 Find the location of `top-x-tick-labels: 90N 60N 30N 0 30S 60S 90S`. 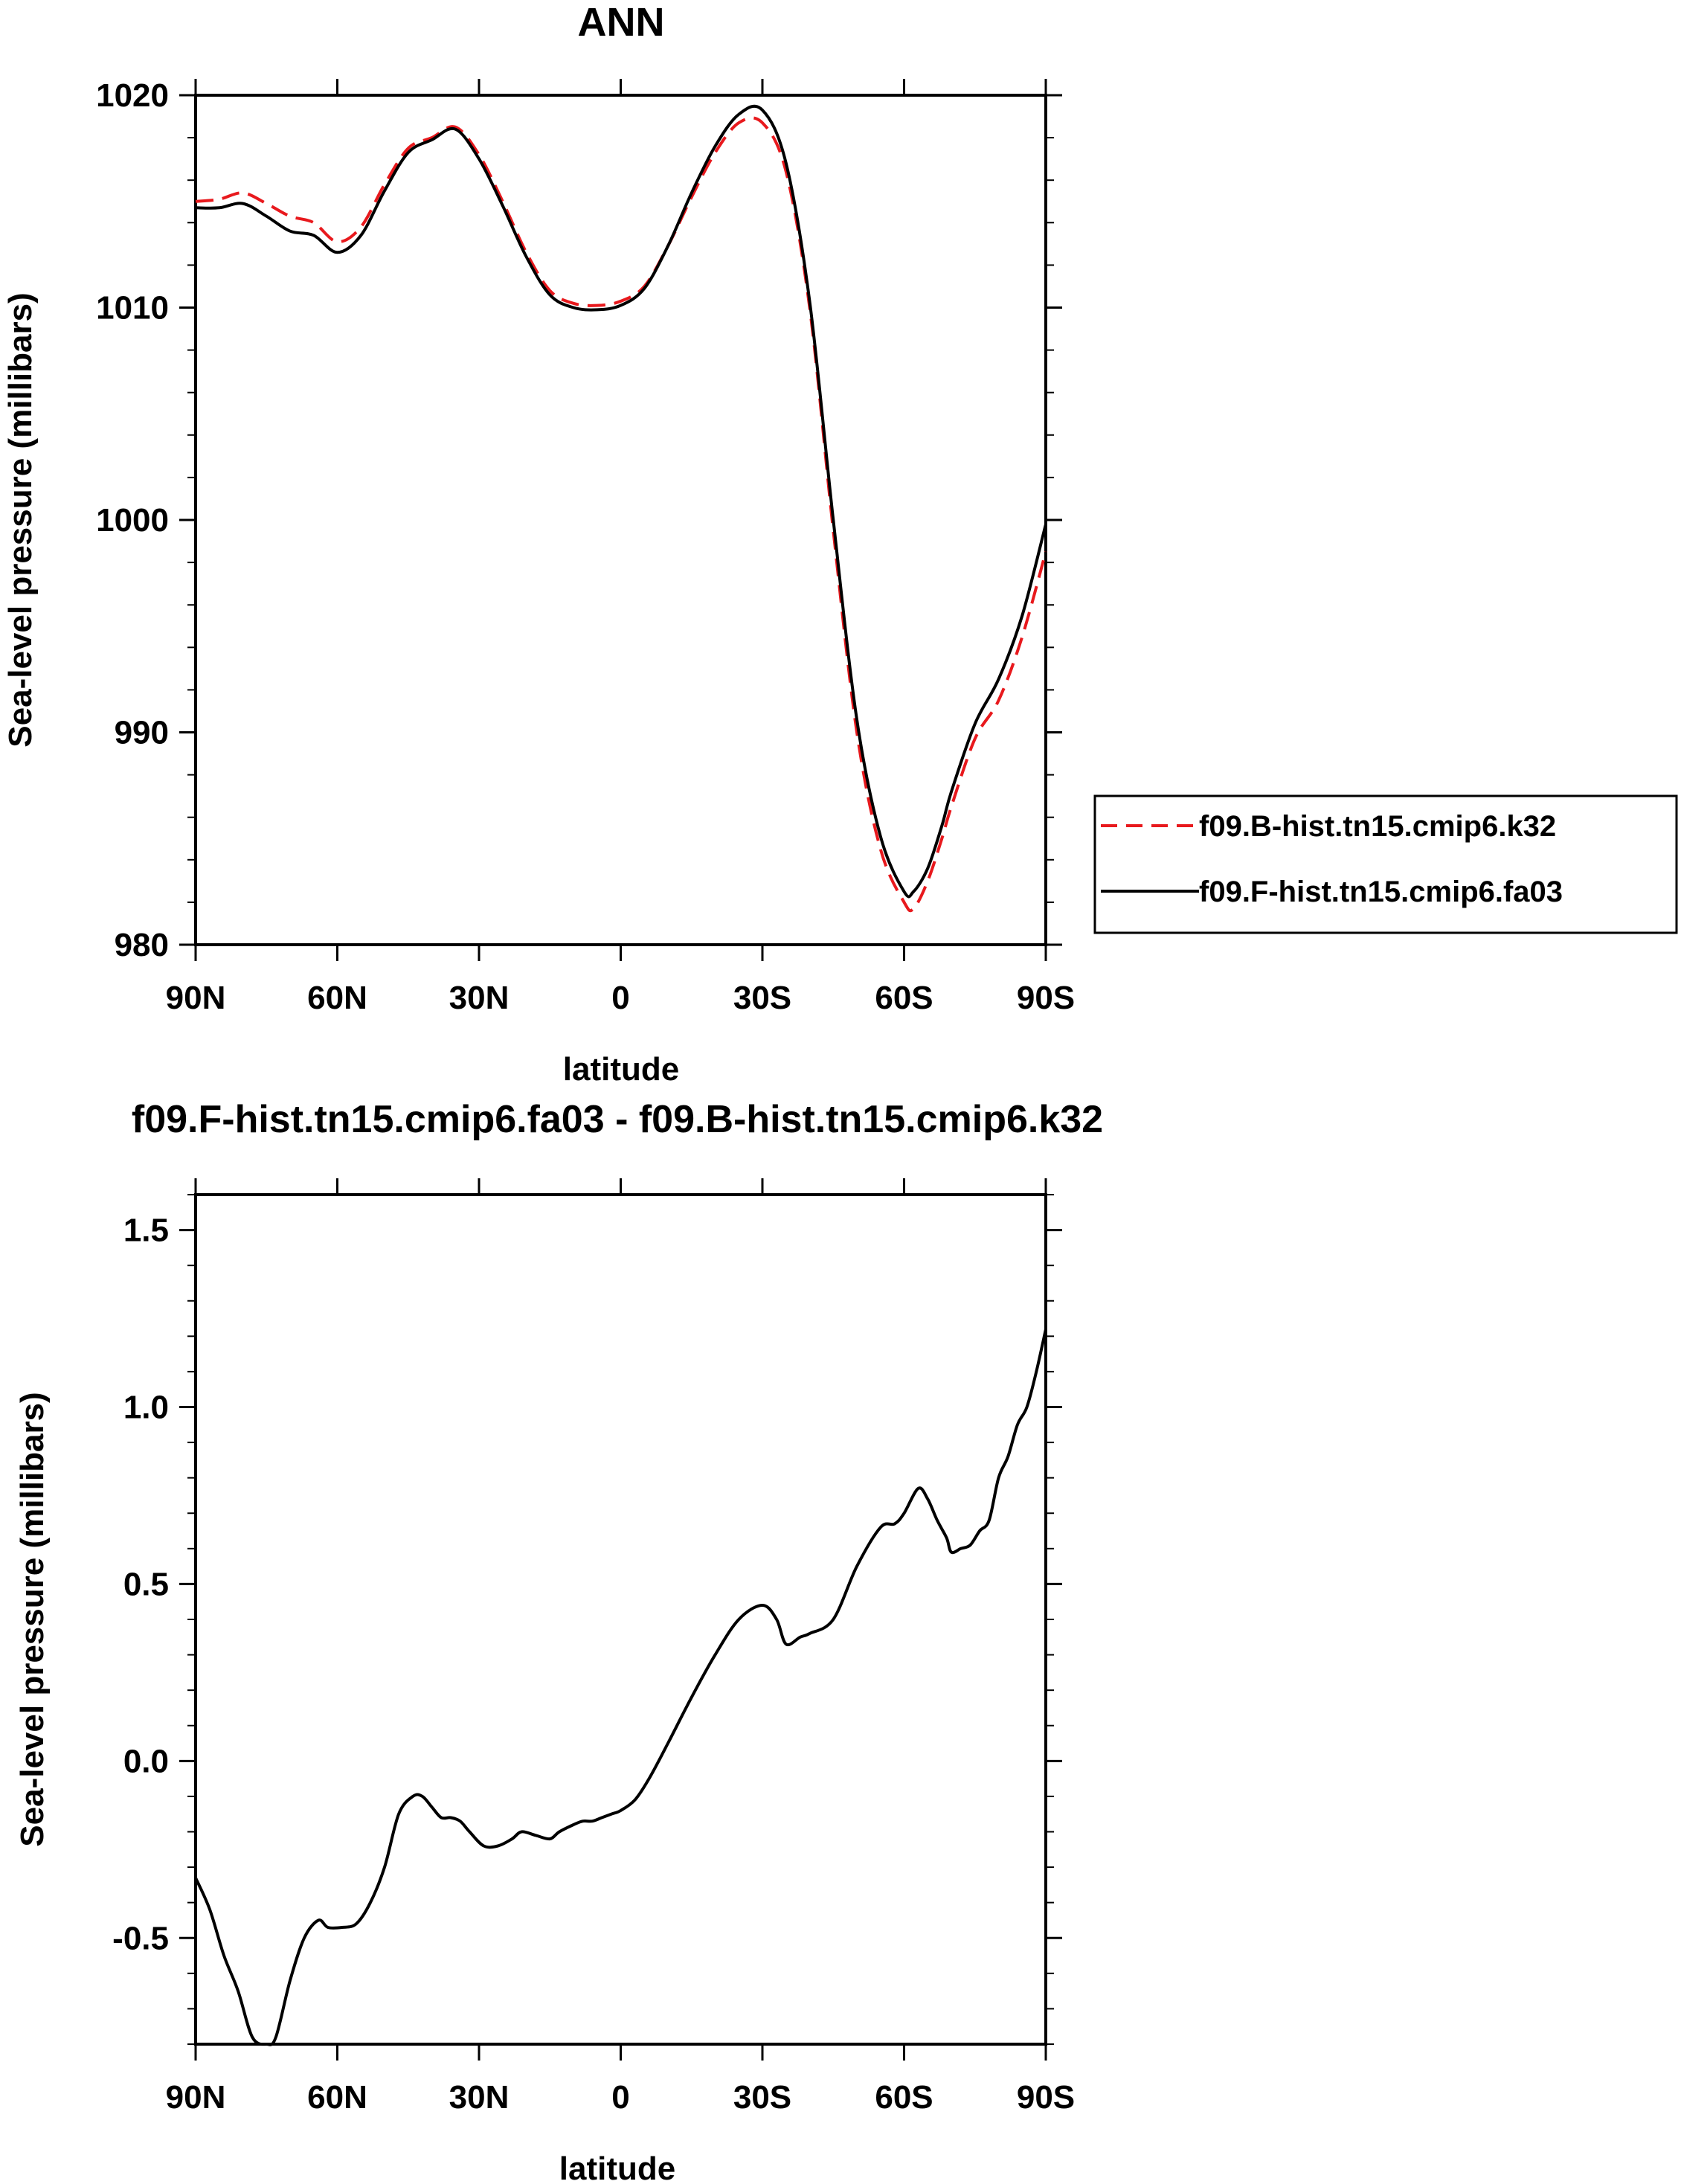

top-x-tick-labels: 90N 60N 30N 0 30S 60S 90S is located at coordinates (621, 998).